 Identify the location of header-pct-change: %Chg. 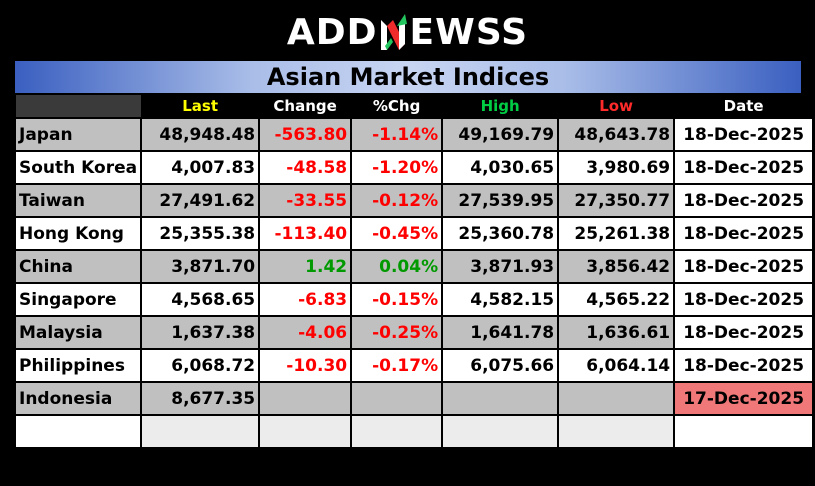
(396, 106).